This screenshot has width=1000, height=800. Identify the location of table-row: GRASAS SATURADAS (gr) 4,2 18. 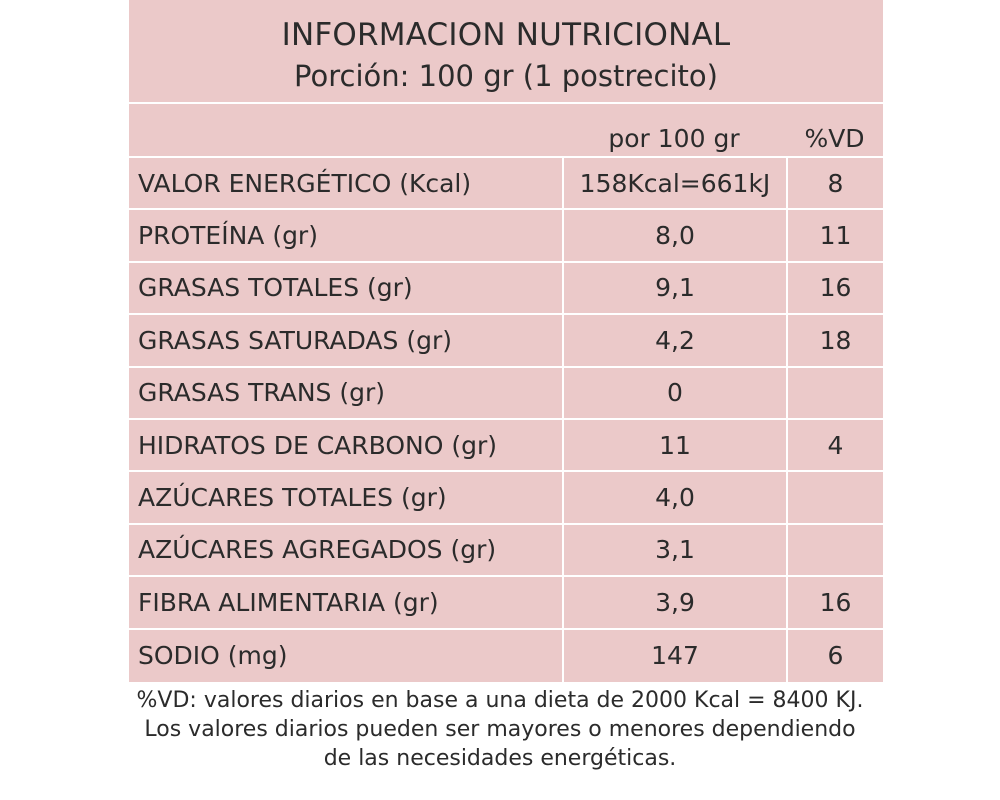
(506, 341).